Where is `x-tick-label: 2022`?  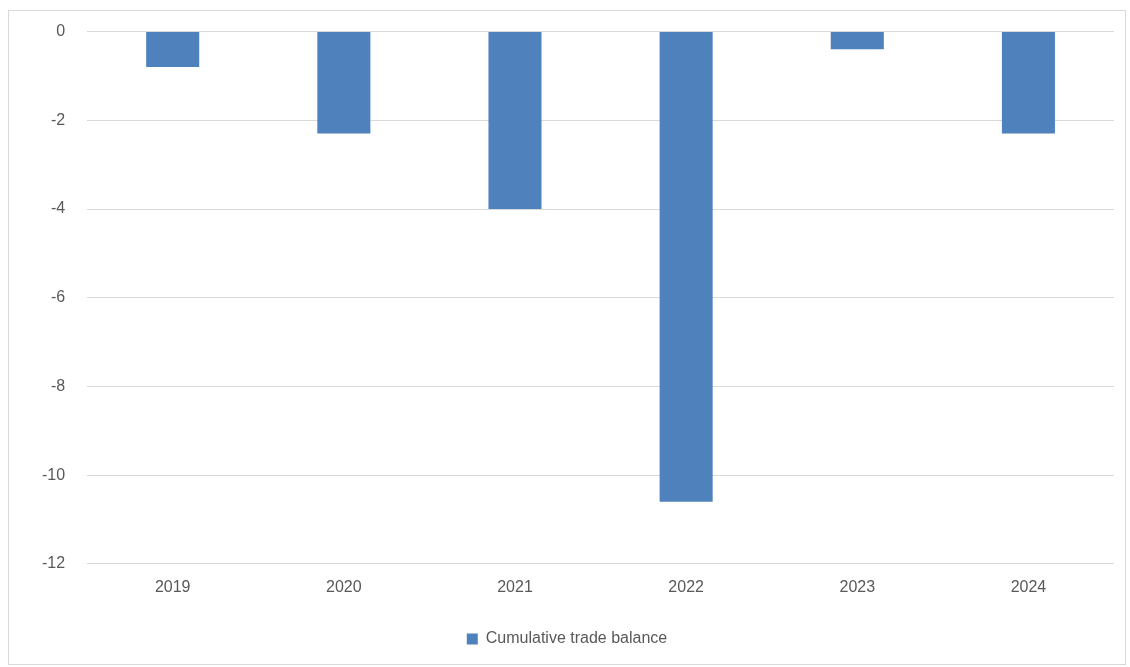
x-tick-label: 2022 is located at coordinates (686, 586).